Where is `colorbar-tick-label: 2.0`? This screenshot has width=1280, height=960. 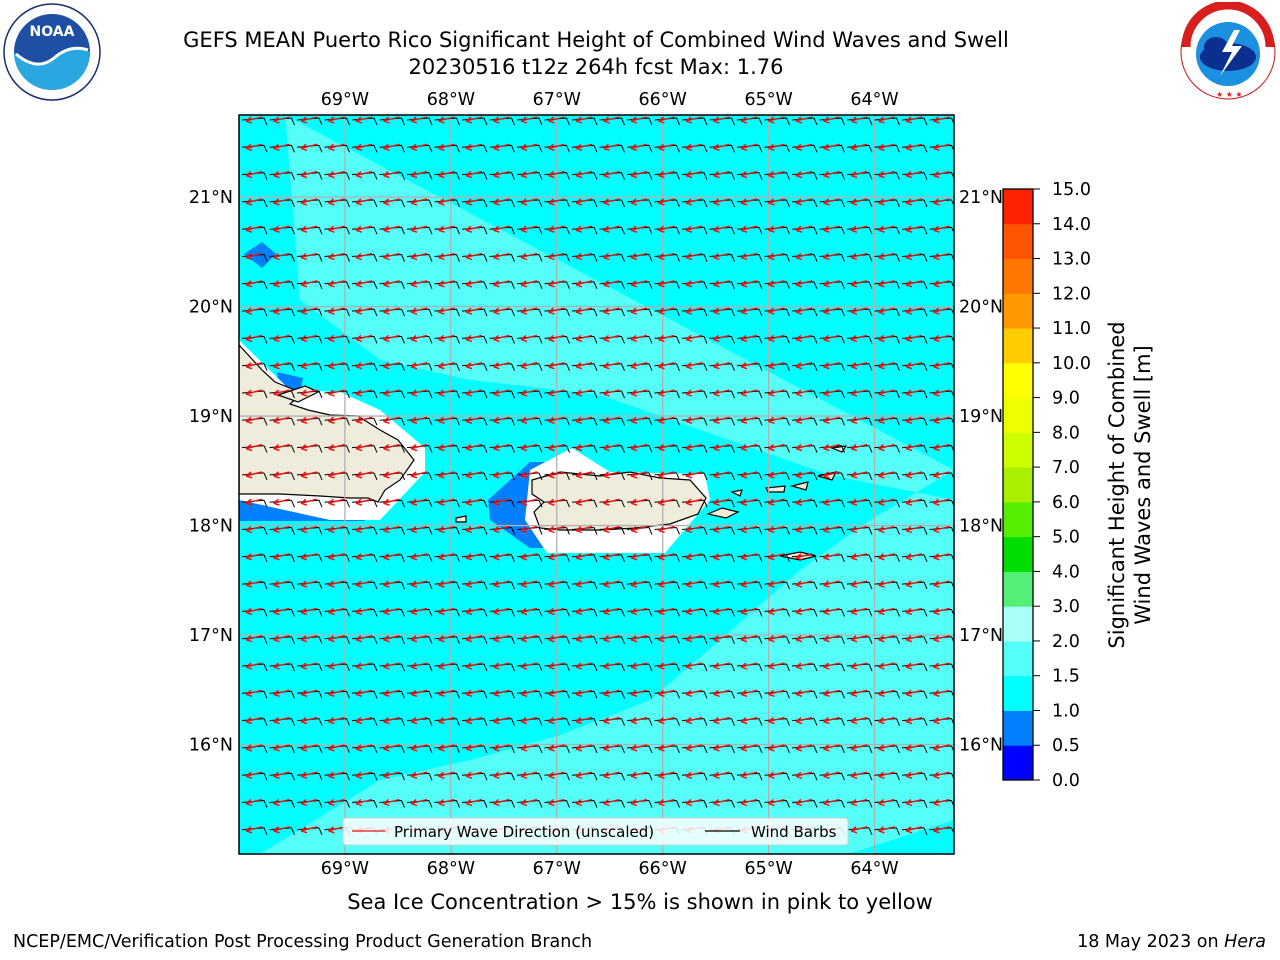
colorbar-tick-label: 2.0 is located at coordinates (1066, 642).